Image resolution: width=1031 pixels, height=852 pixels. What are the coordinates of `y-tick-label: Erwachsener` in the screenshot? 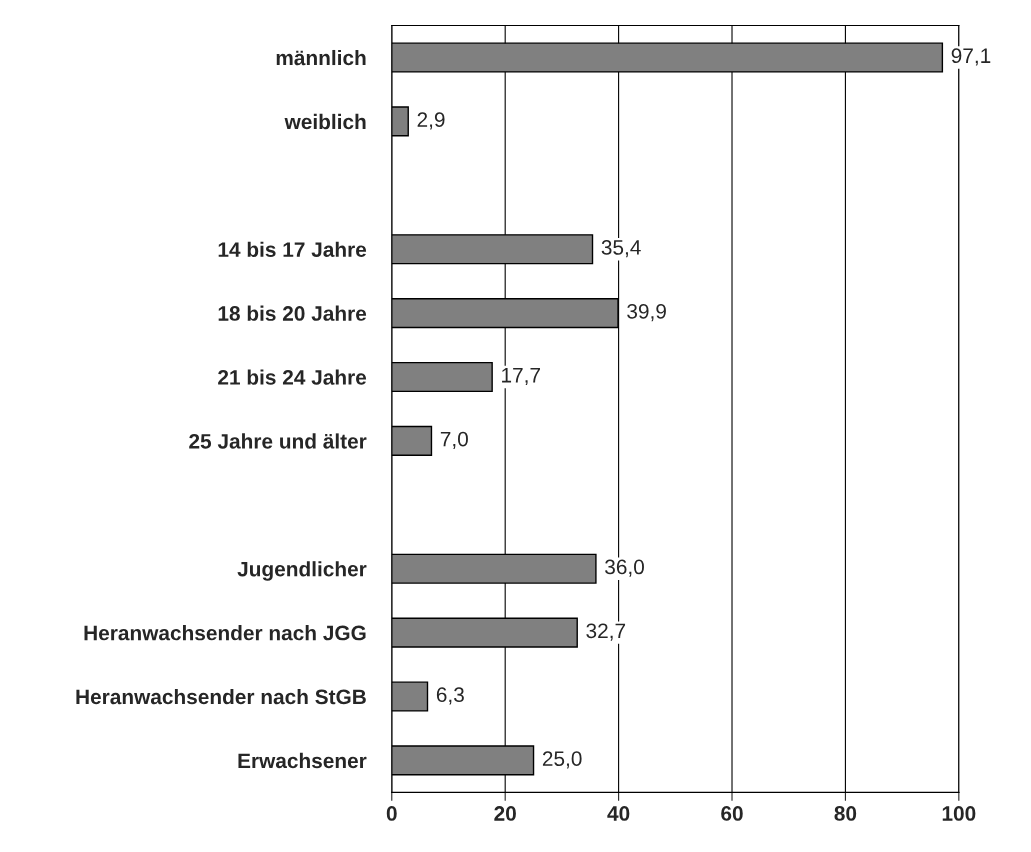 It's located at (302, 760).